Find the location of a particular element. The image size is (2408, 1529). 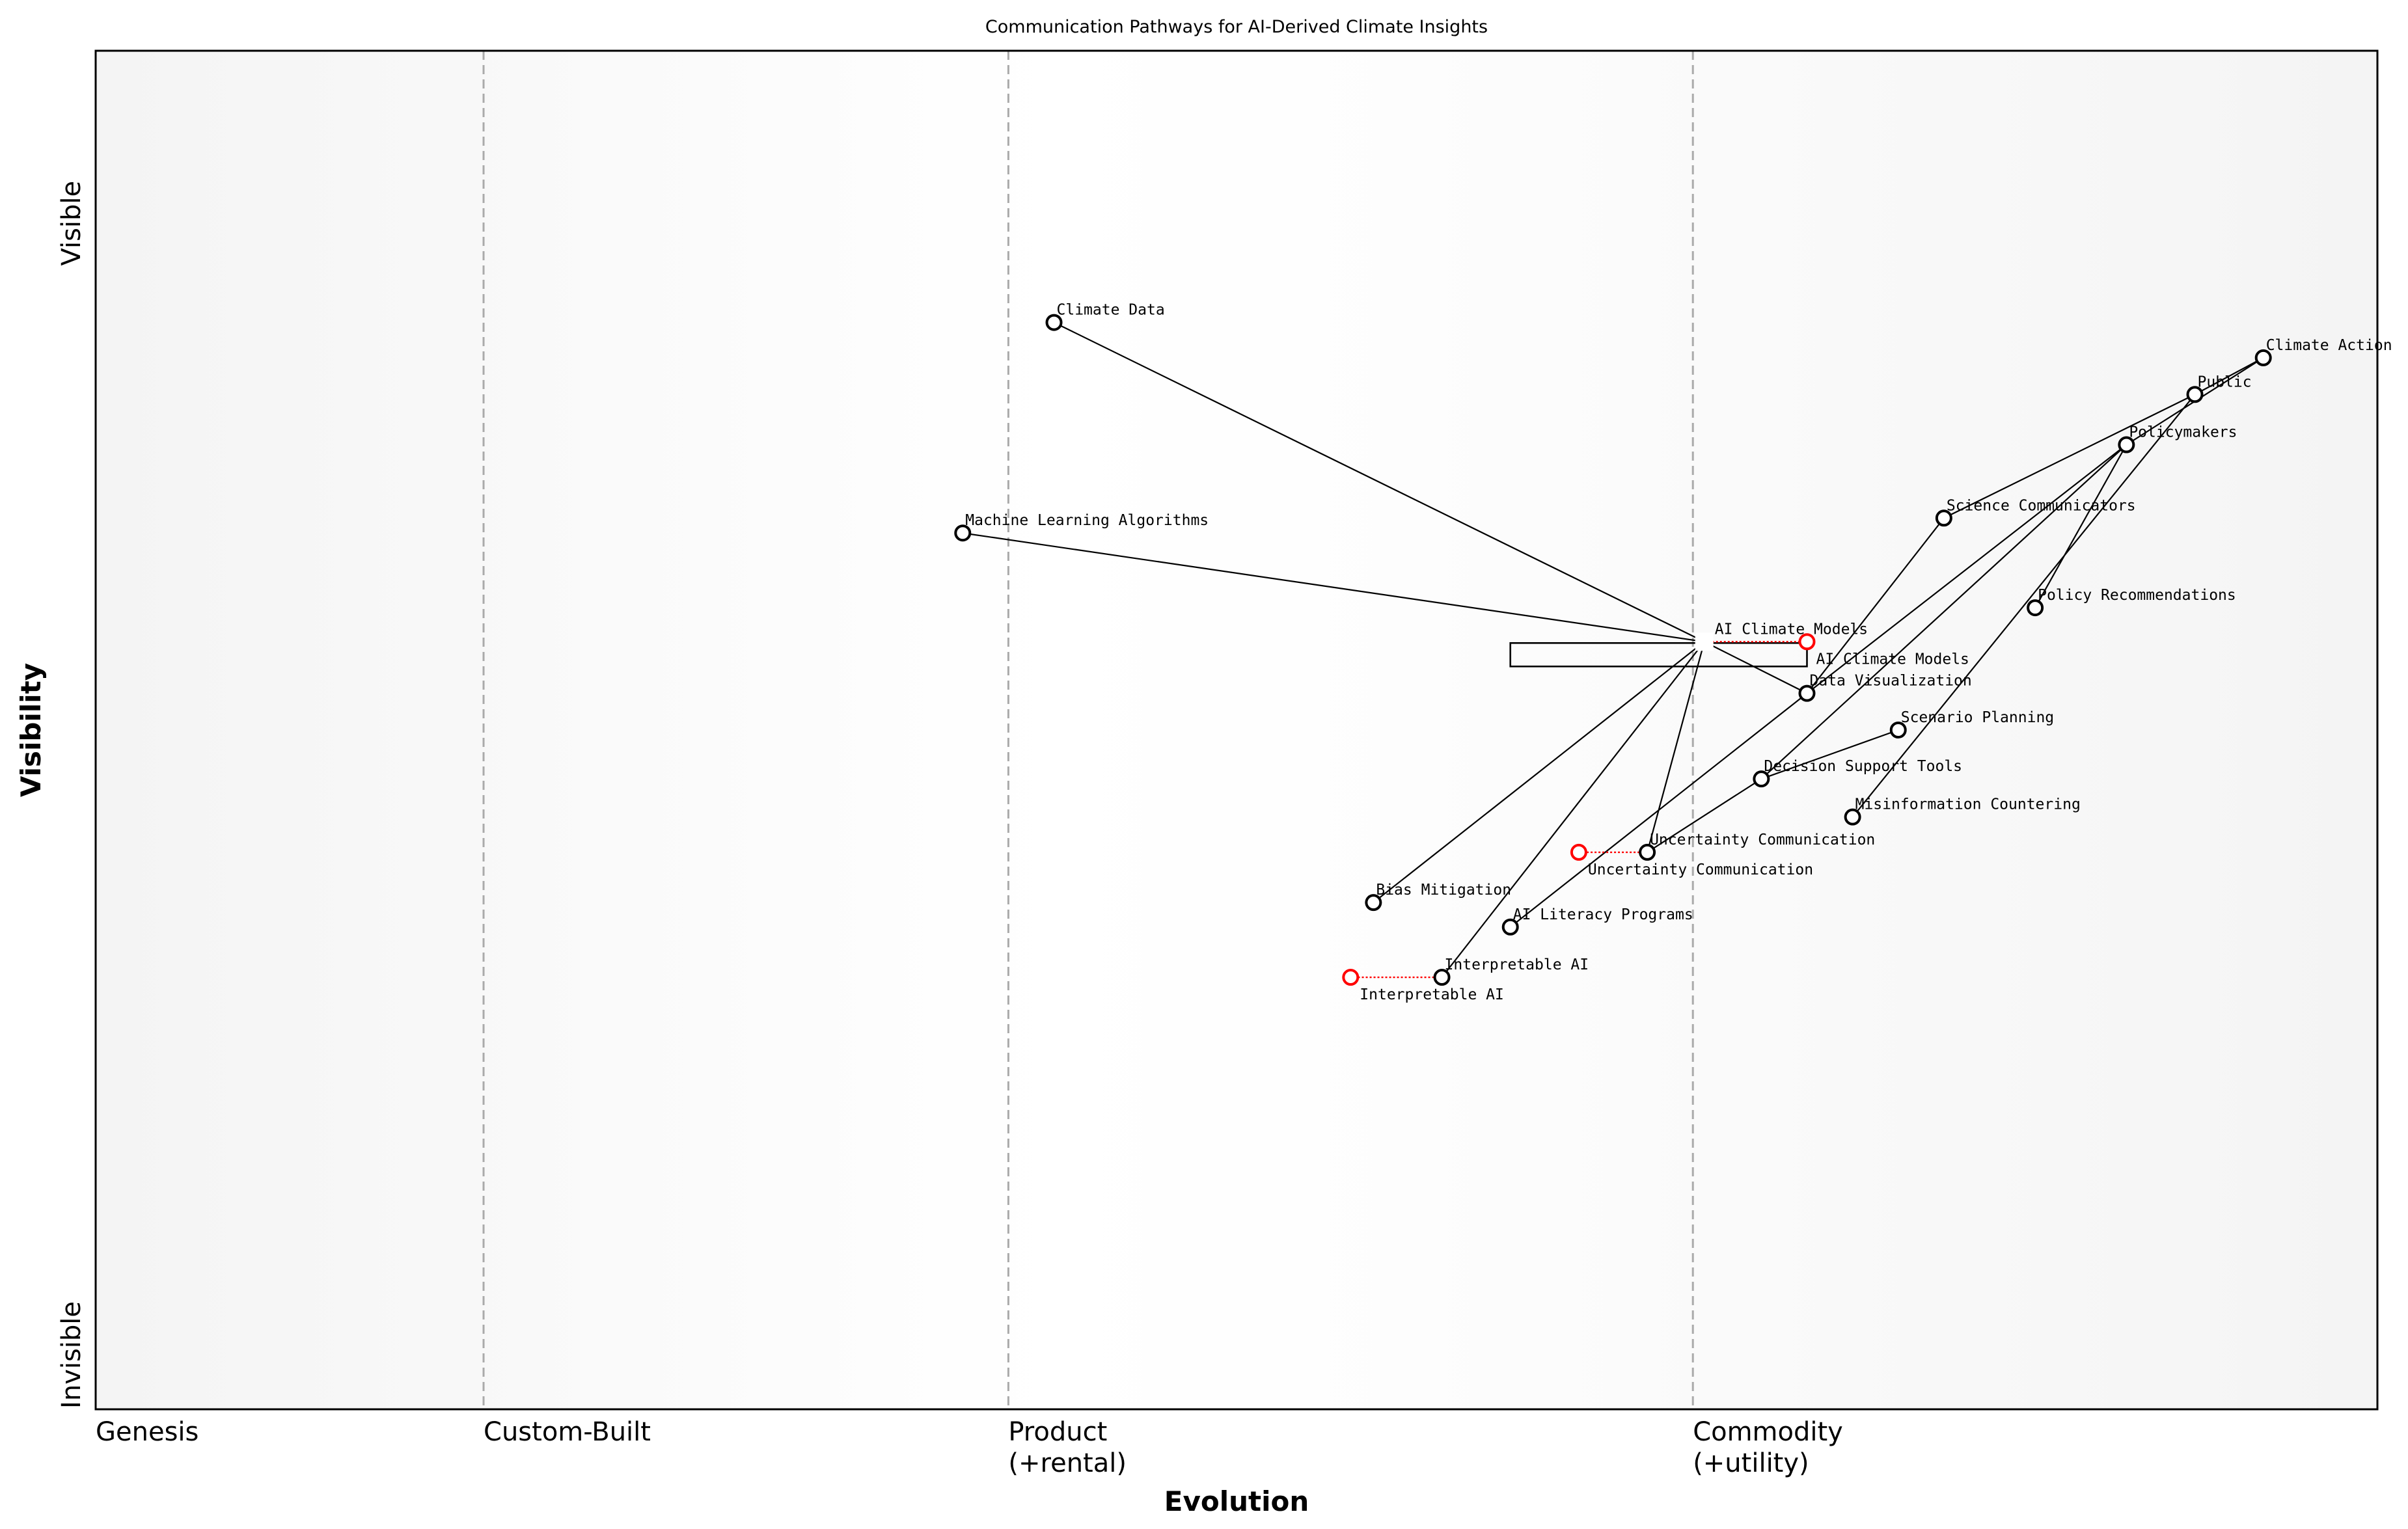

component-label-policy-recommendations: Policy Recommendations is located at coordinates (2137, 595).